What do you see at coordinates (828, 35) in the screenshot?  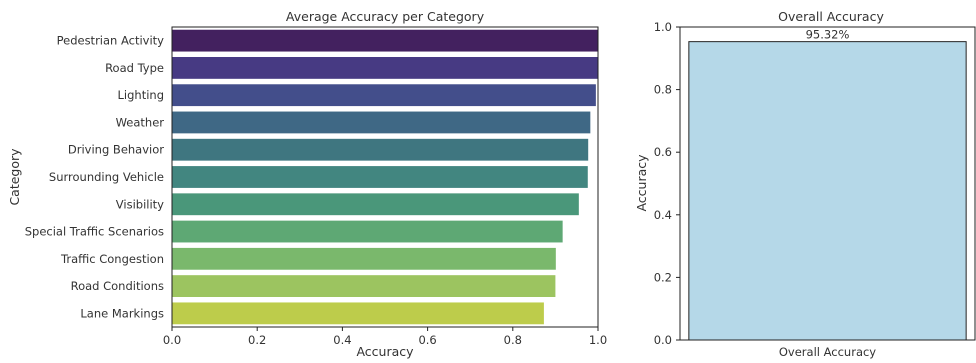 I see `overall-data-label-0: 95.32%` at bounding box center [828, 35].